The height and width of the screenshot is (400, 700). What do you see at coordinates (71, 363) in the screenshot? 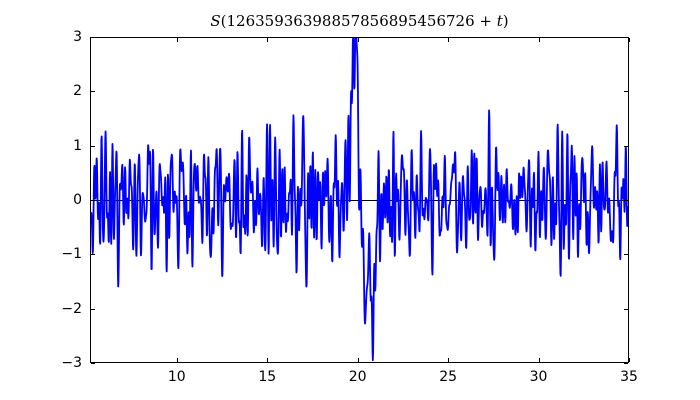
I see `y-tick-label: −3` at bounding box center [71, 363].